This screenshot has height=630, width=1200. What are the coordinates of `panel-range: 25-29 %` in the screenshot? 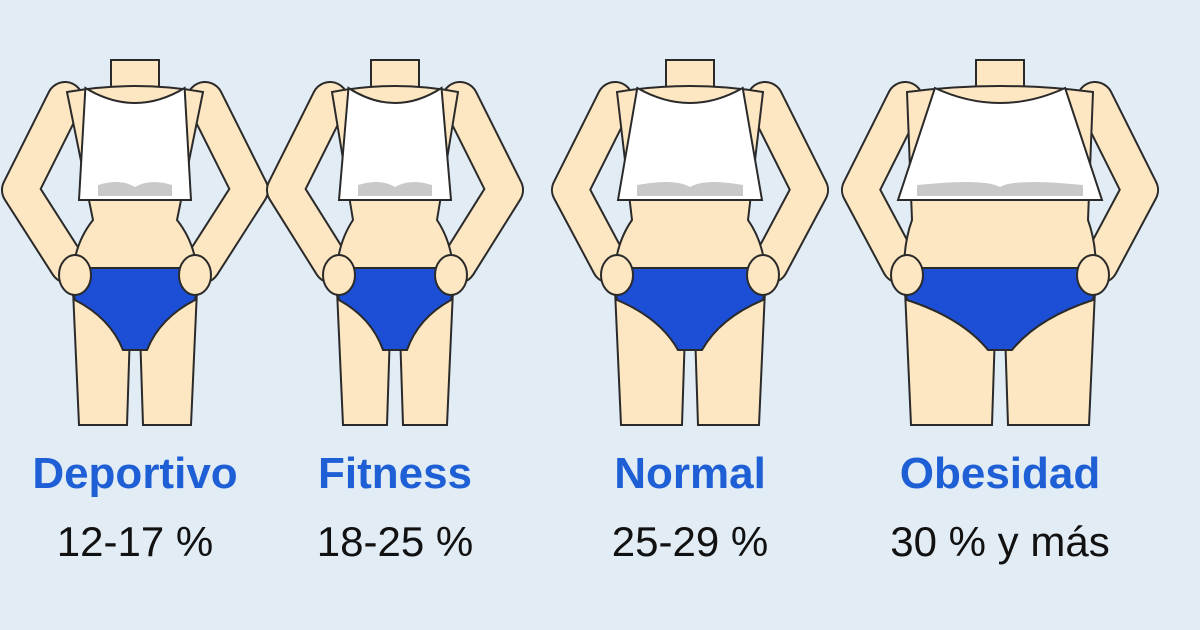 It's located at (690, 541).